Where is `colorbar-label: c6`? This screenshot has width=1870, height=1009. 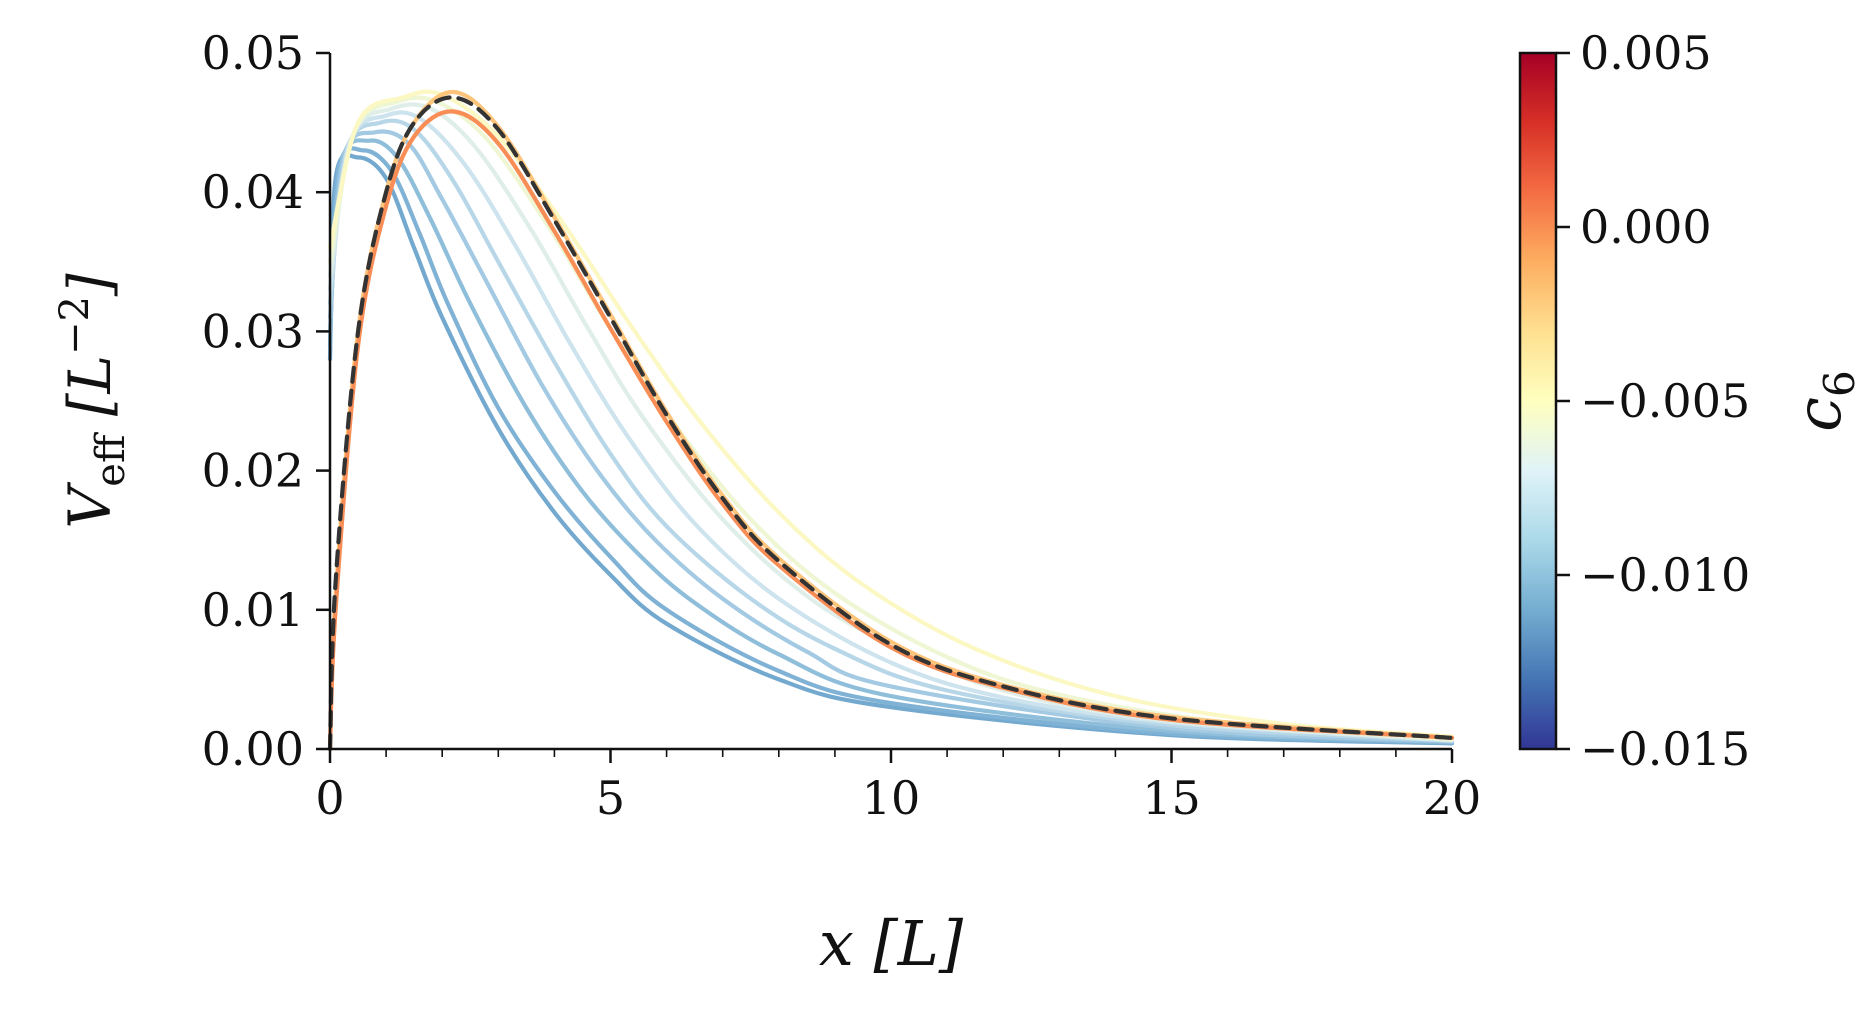 colorbar-label: c6 is located at coordinates (1823, 400).